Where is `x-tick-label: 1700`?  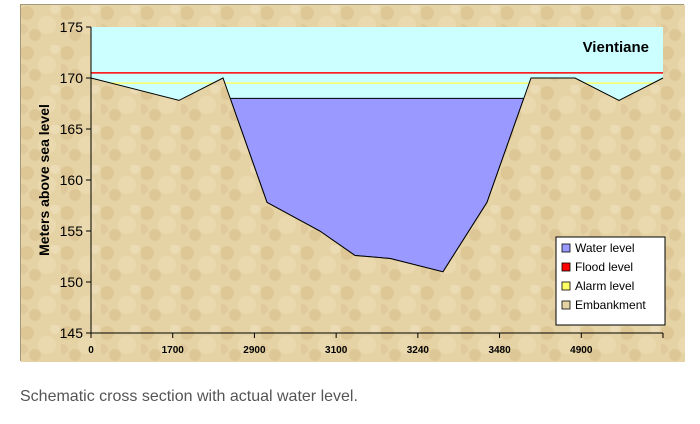 x-tick-label: 1700 is located at coordinates (173, 350).